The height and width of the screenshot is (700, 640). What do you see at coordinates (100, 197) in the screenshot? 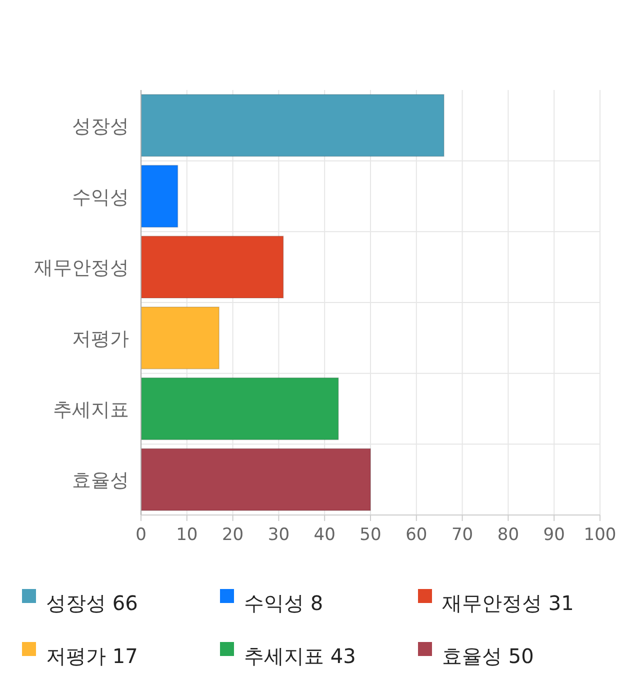
I see `y-tick-label: 수익성` at bounding box center [100, 197].